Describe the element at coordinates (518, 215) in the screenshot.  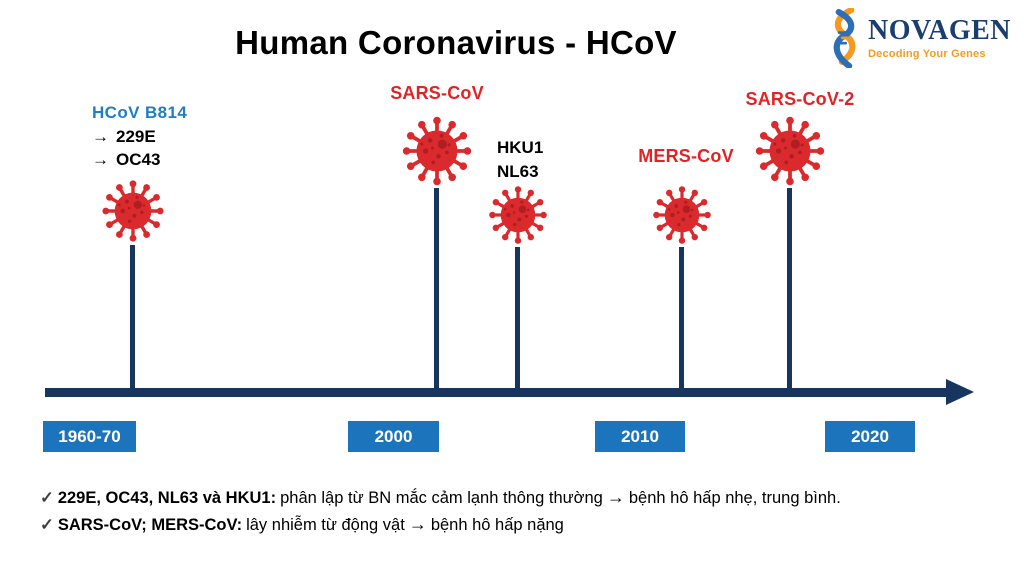
I see `coronavirus-icon-hku1-nl63` at that location.